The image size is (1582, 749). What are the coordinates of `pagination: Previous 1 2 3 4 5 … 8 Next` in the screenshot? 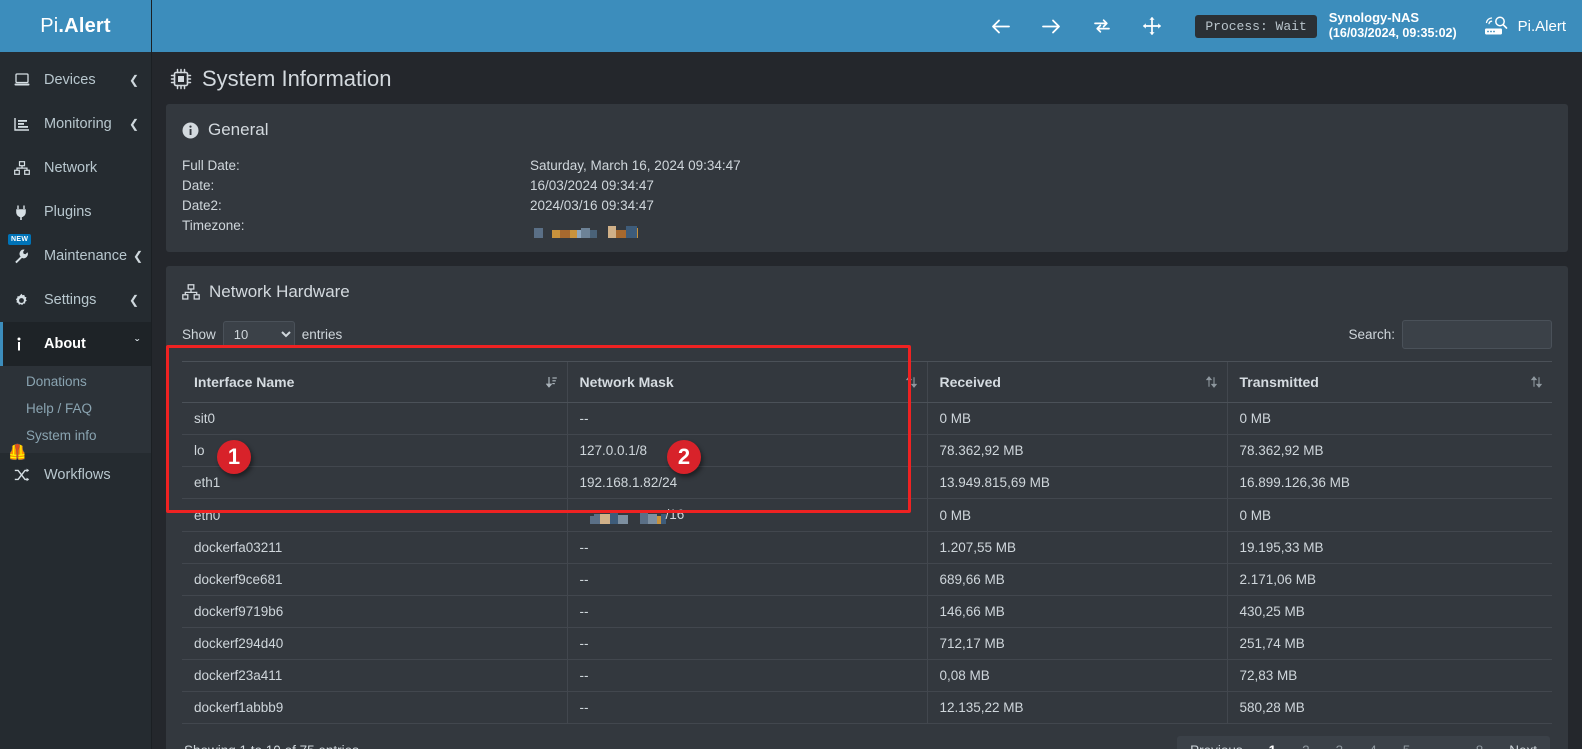 It's located at (1363, 742).